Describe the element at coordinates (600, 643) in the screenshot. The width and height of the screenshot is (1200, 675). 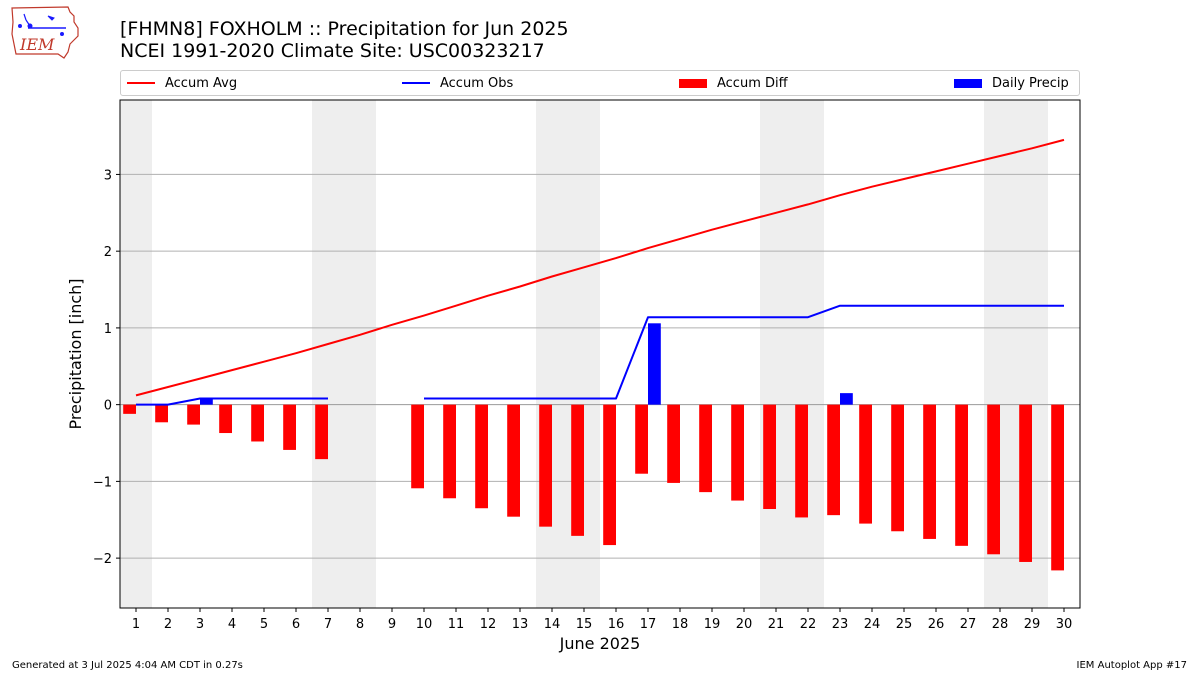
I see `x-axis-label: June 2025` at that location.